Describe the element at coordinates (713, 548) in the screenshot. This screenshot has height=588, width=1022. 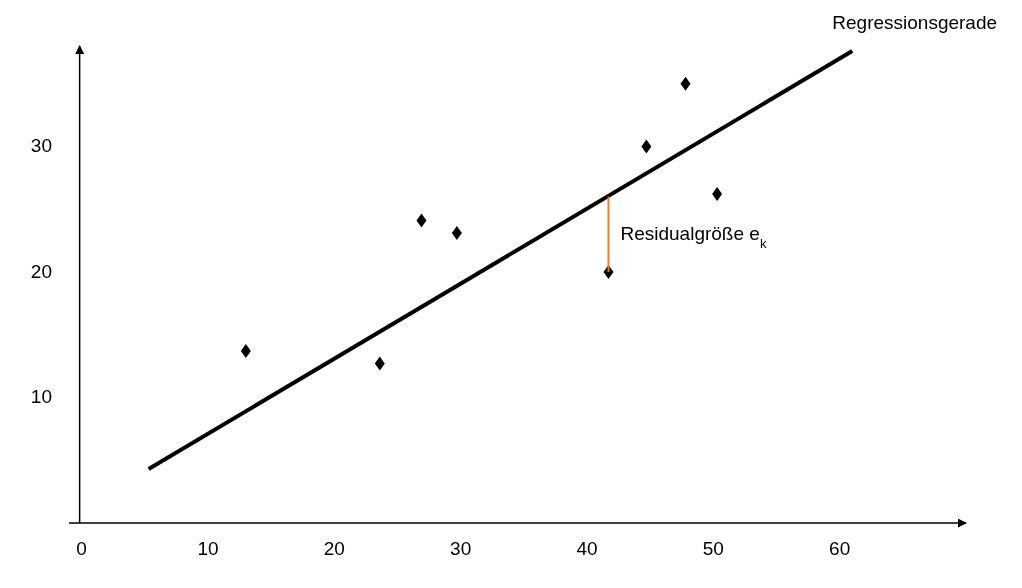
I see `x-tick-label: 50` at that location.